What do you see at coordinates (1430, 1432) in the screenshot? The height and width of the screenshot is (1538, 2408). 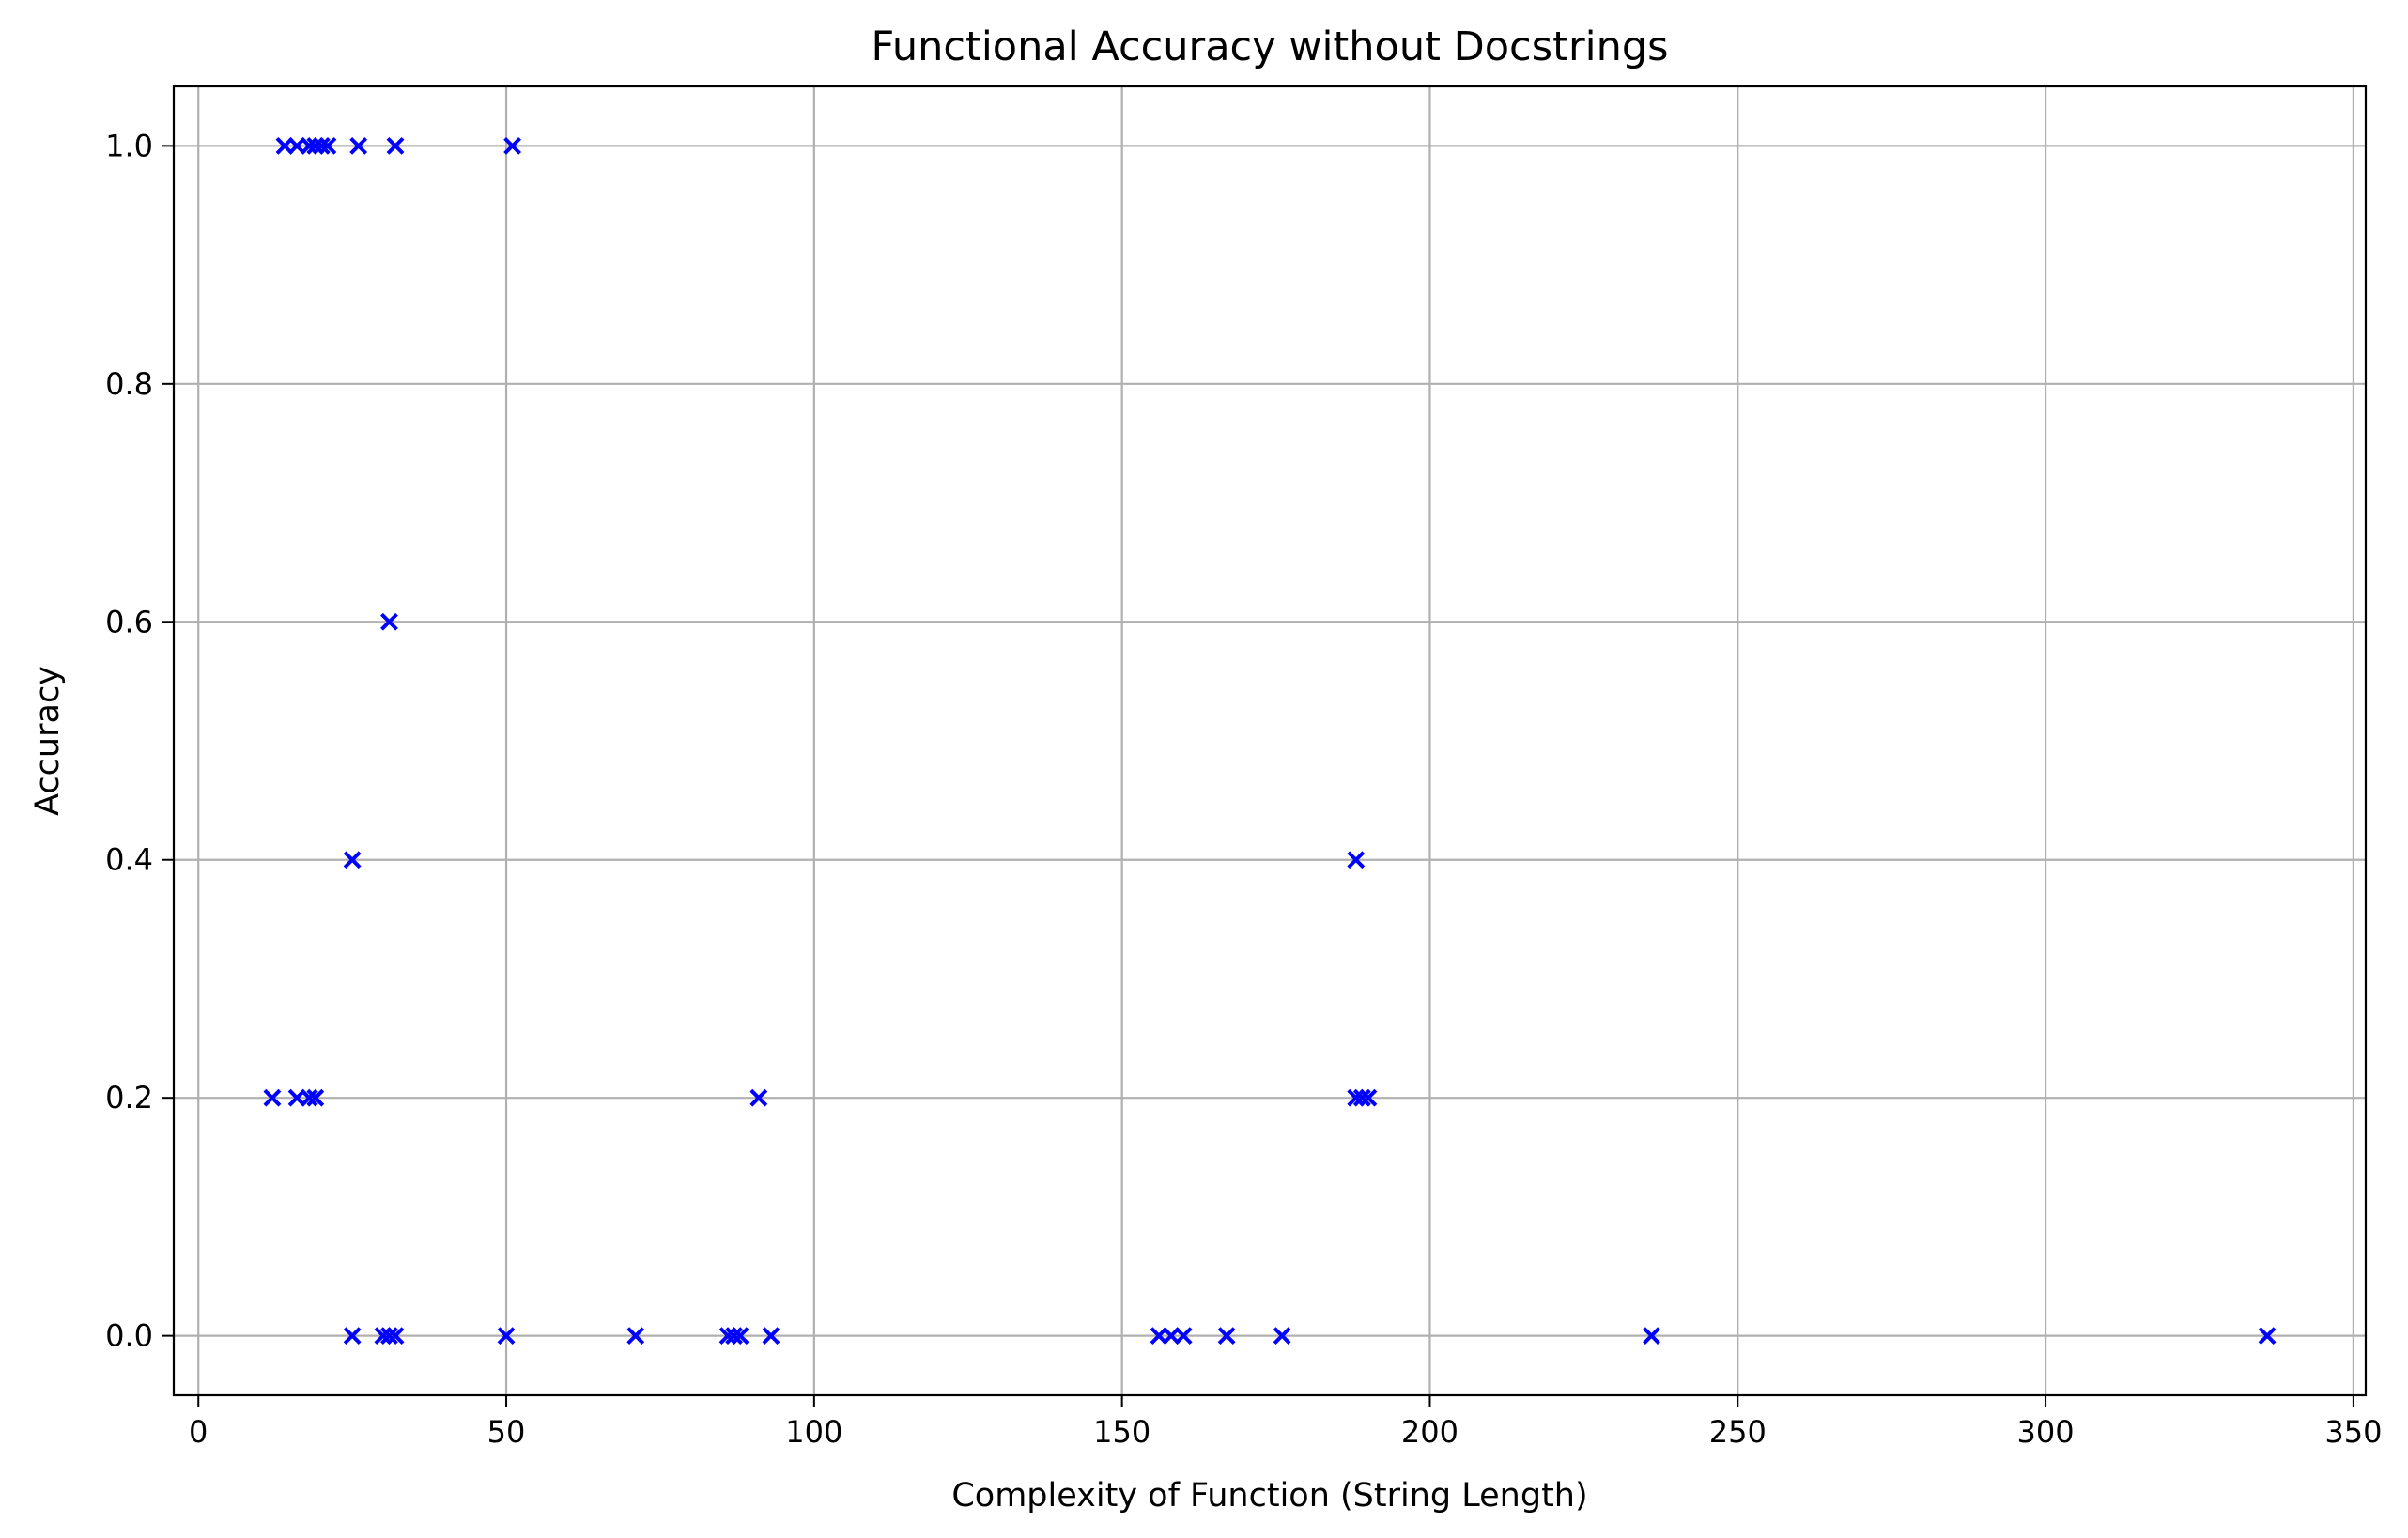 I see `x-tick-label: 200` at bounding box center [1430, 1432].